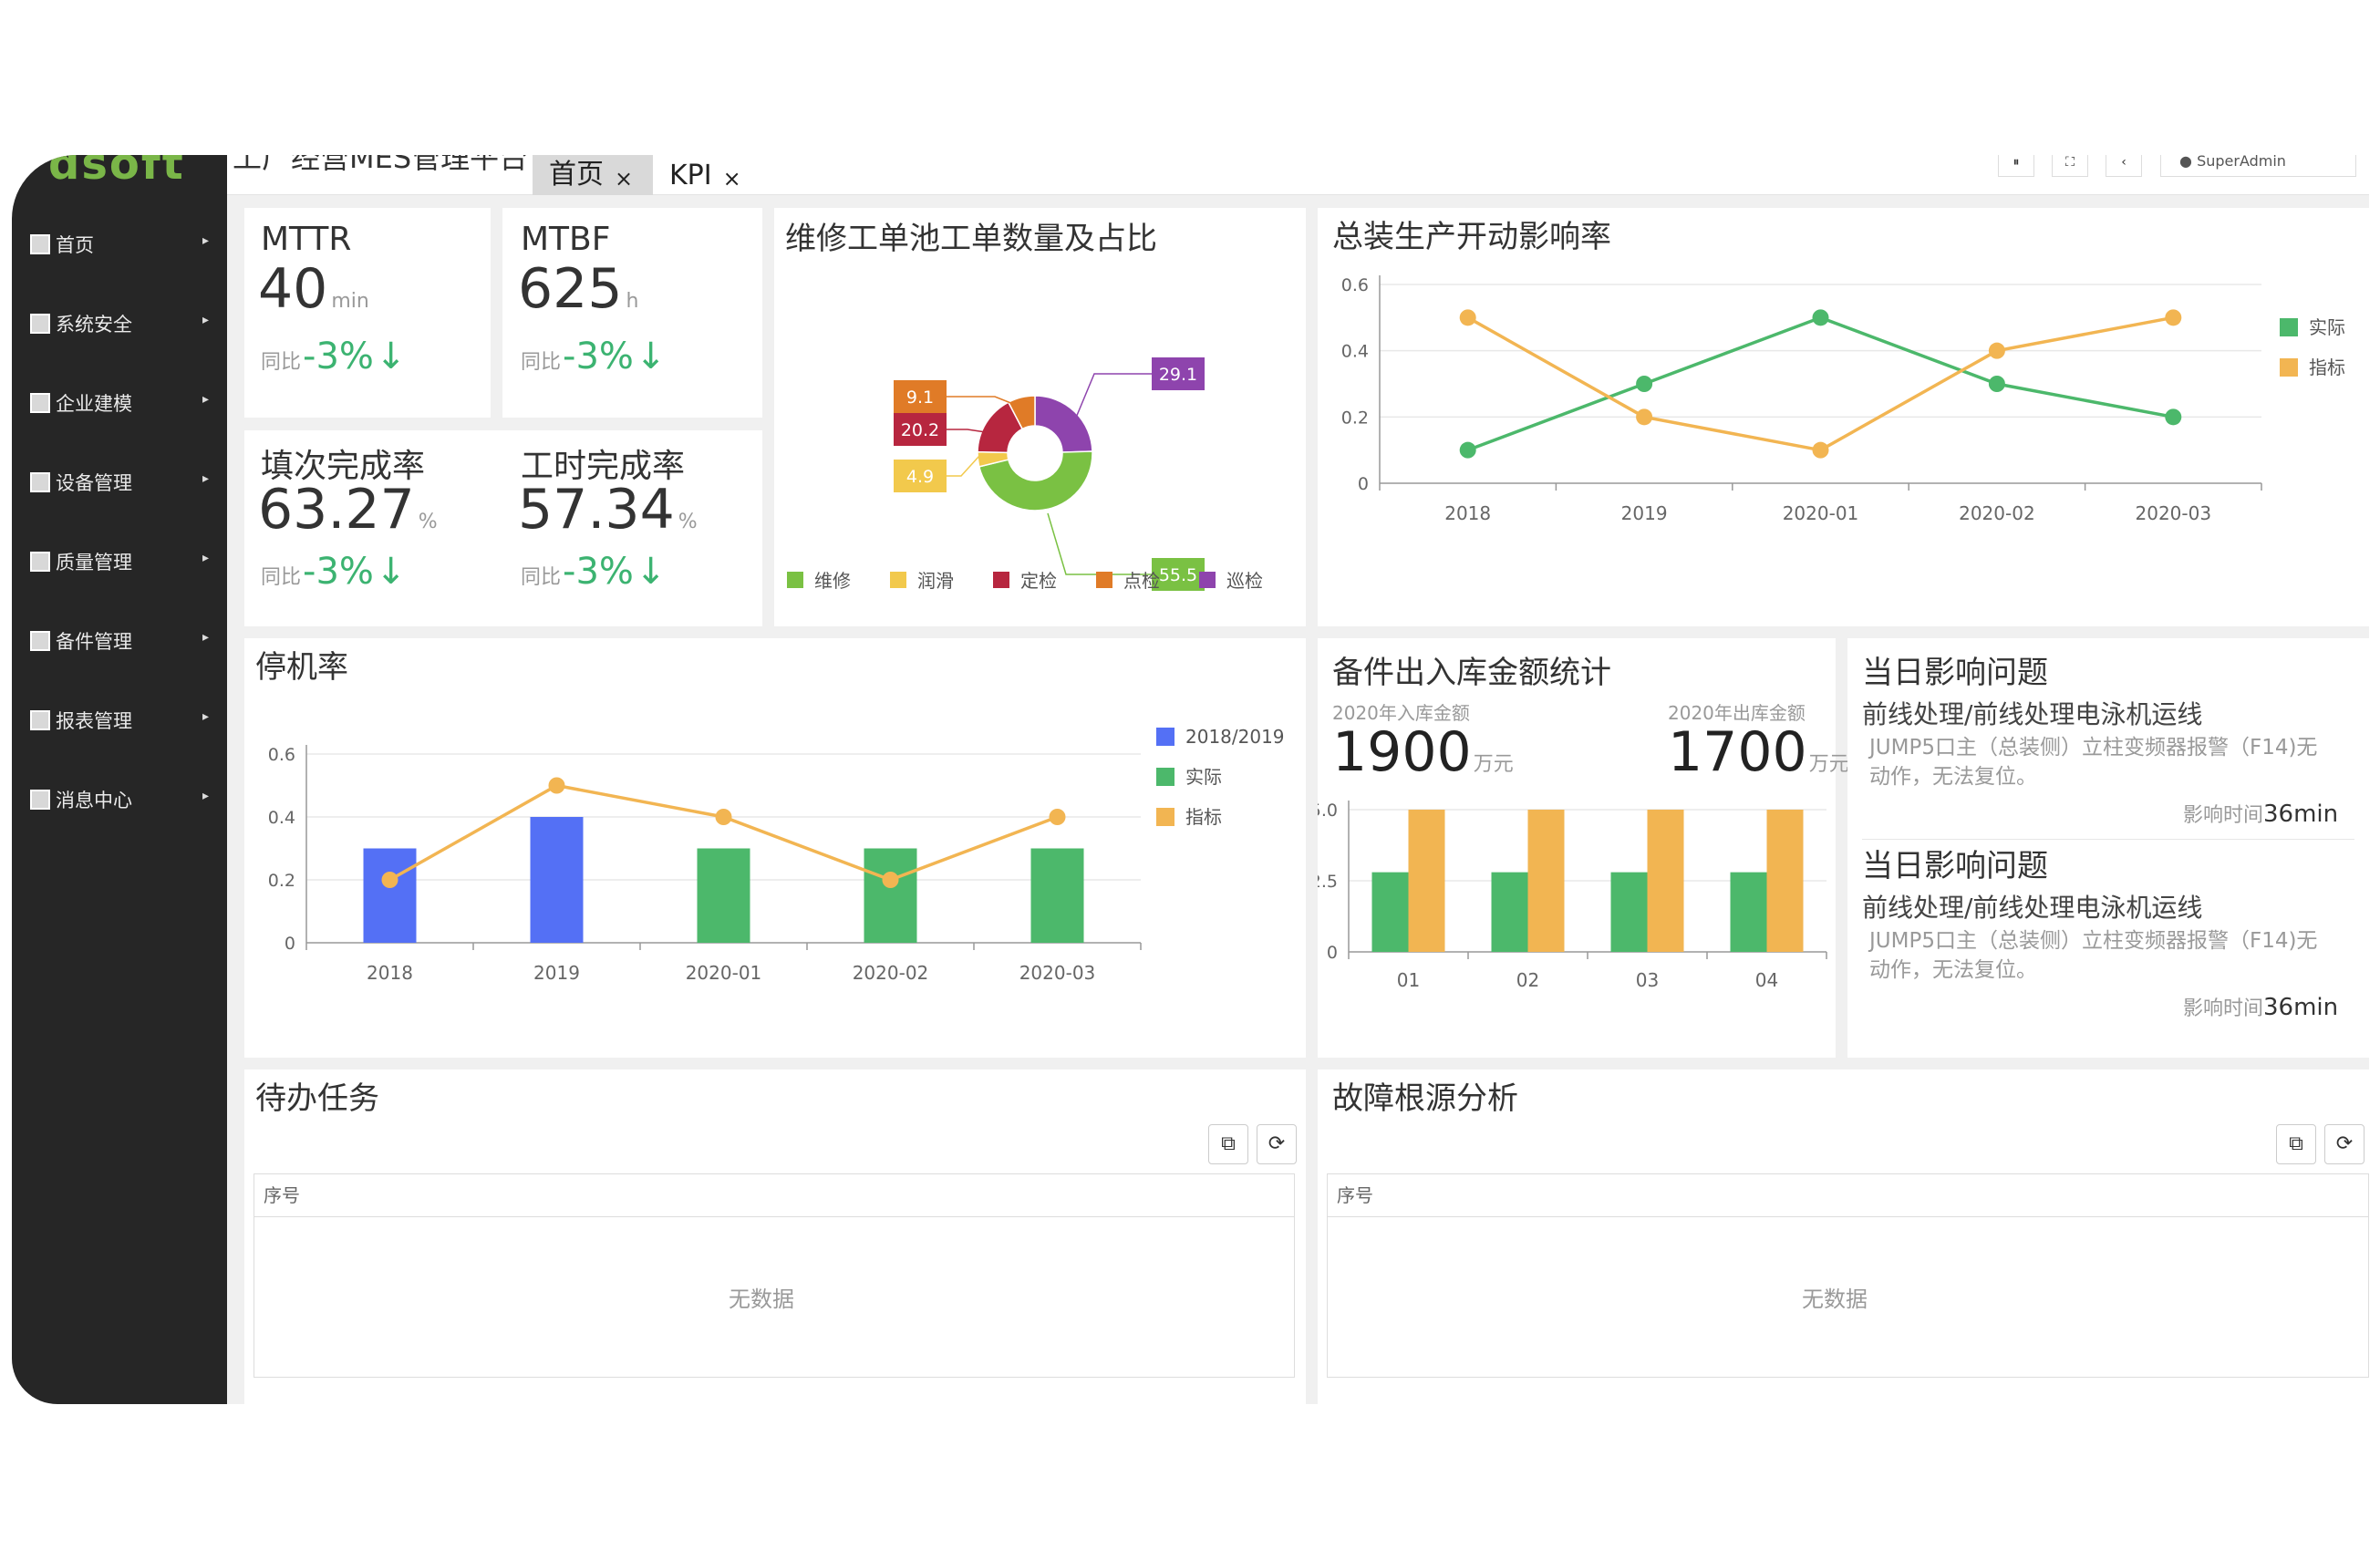 Image resolution: width=2380 pixels, height=1550 pixels. Describe the element at coordinates (119, 403) in the screenshot. I see `sidebar-item-modeling: 企业建模 ▸` at that location.